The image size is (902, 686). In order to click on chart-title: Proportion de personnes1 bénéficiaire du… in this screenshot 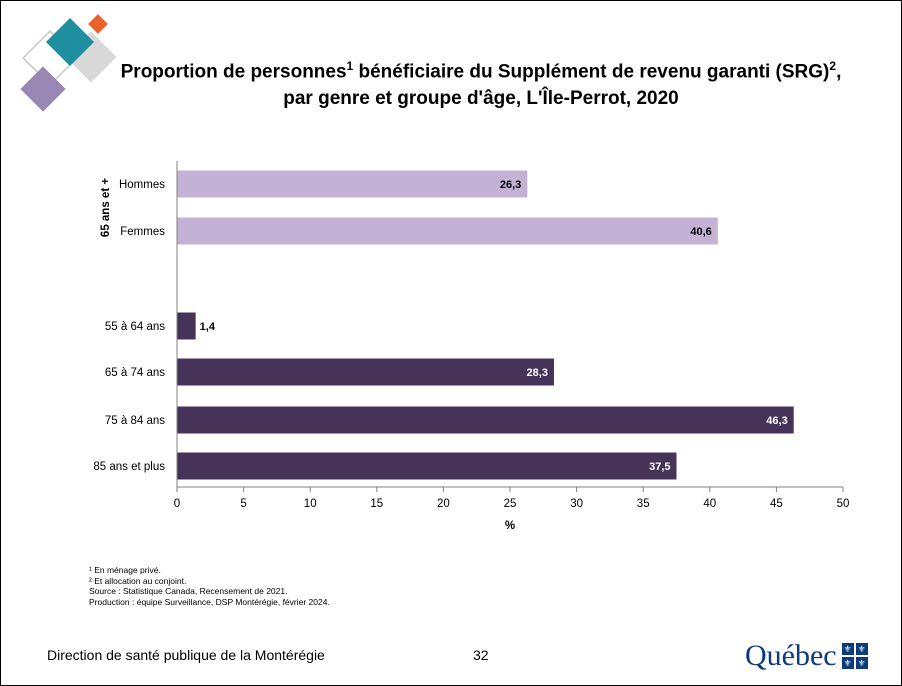, I will do `click(481, 82)`.